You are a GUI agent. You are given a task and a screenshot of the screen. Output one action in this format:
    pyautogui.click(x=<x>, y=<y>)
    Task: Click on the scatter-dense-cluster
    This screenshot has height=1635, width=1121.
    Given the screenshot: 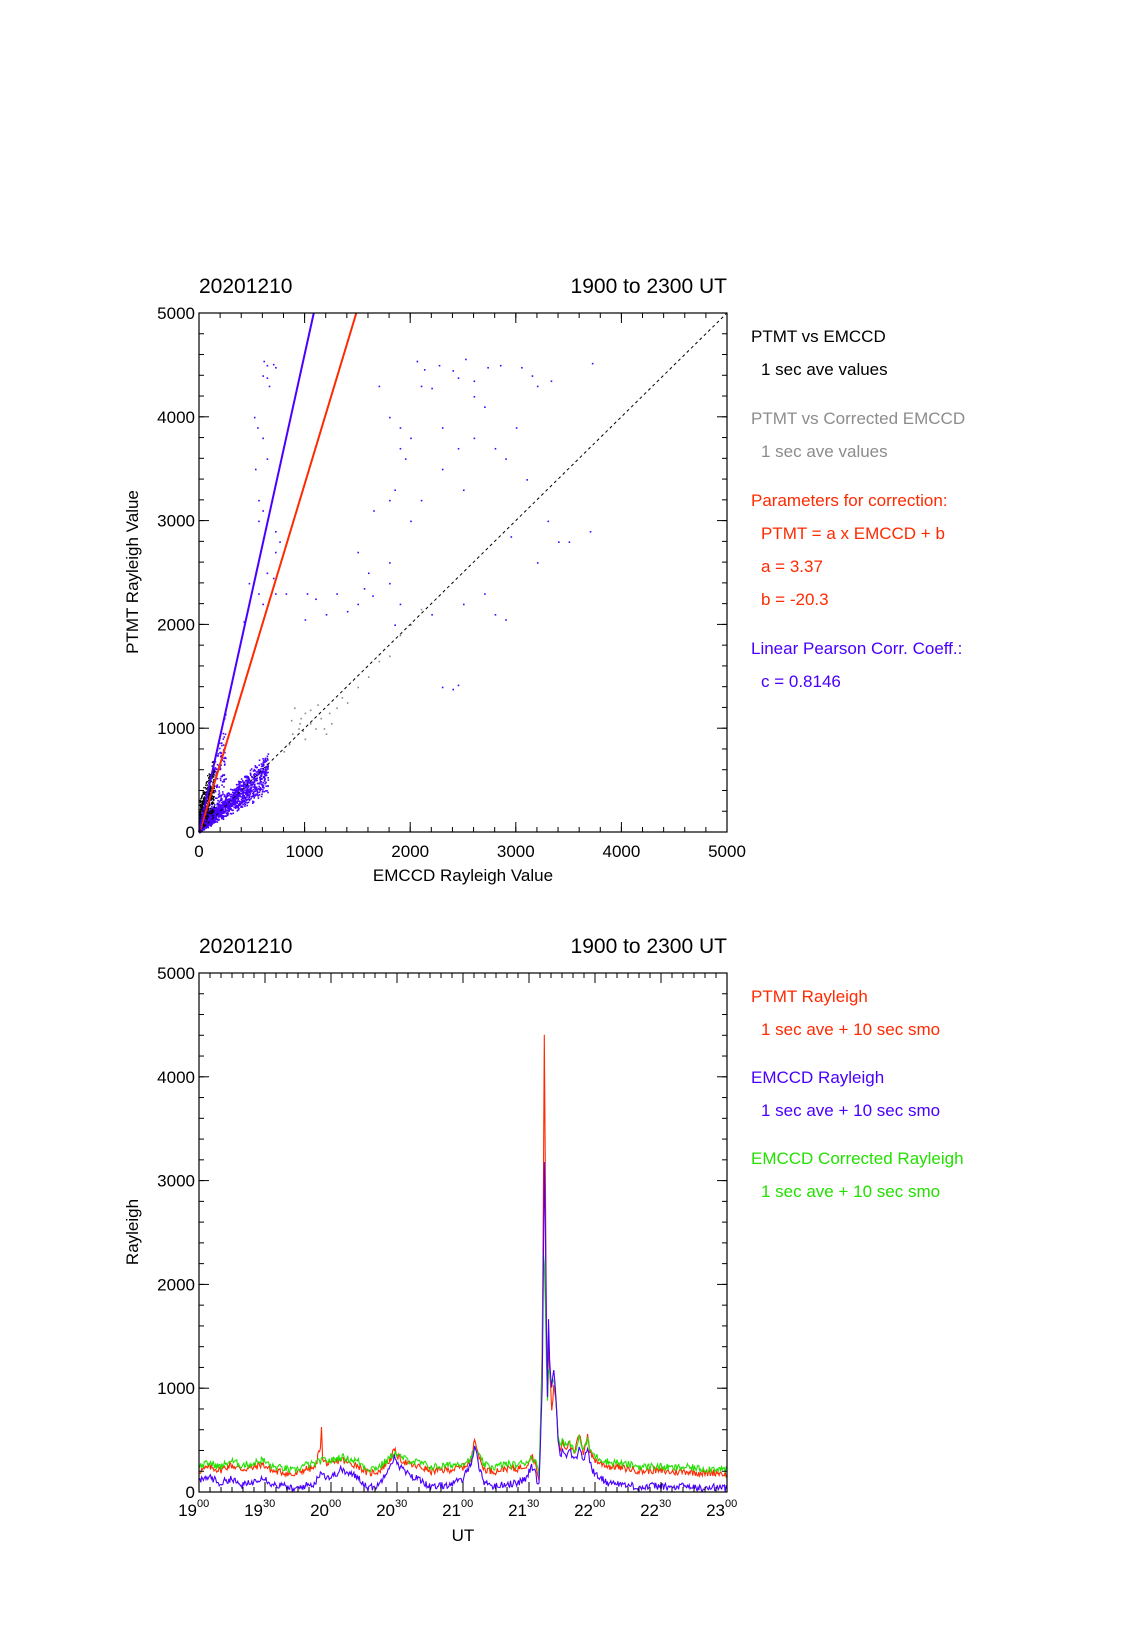 What is the action you would take?
    pyautogui.click(x=234, y=772)
    